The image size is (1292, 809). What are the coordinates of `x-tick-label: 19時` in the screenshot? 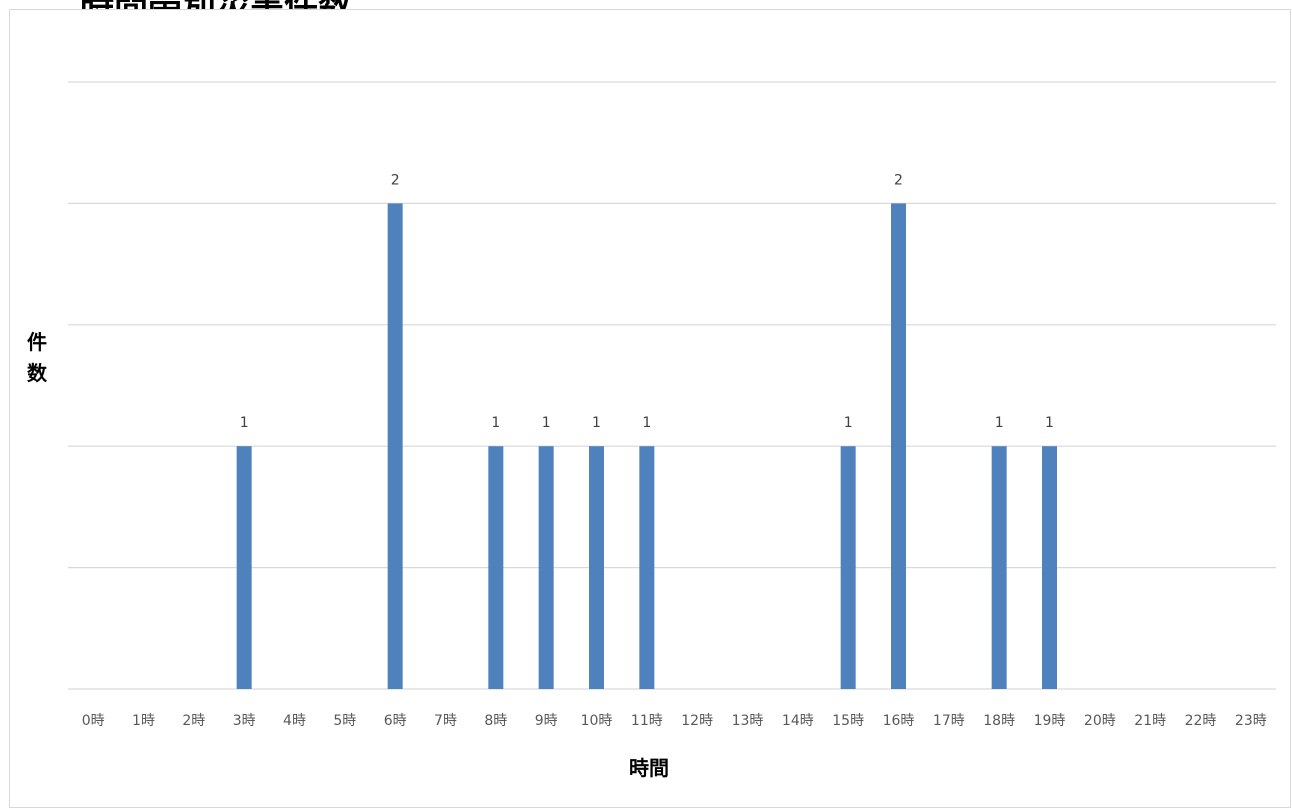 It's located at (1050, 721).